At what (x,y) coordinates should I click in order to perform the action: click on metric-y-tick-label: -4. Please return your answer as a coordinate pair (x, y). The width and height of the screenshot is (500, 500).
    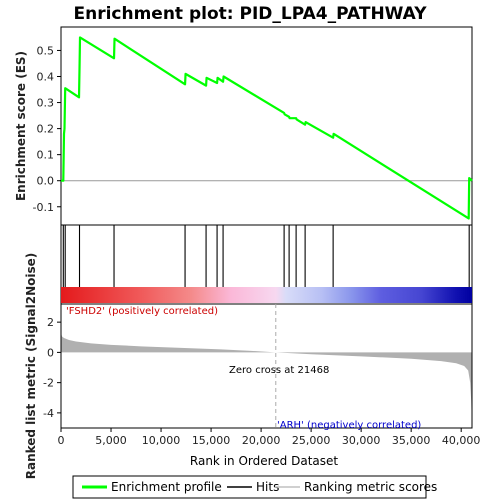
    Looking at the image, I should click on (48, 413).